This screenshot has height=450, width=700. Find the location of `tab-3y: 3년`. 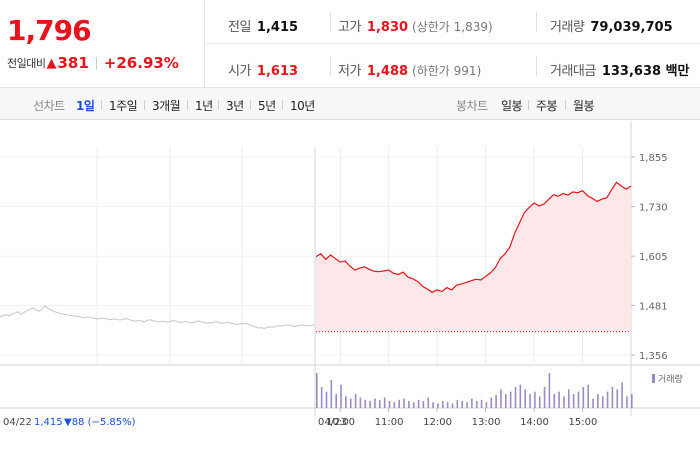

tab-3y: 3년 is located at coordinates (235, 106).